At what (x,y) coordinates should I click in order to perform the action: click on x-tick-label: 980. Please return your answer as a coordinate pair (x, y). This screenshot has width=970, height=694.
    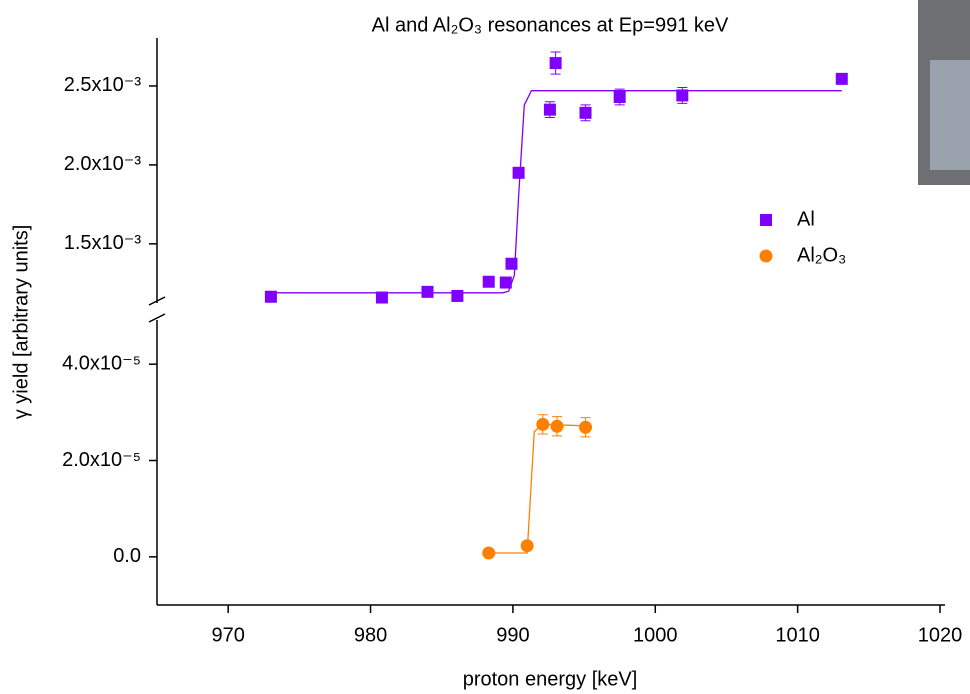
    Looking at the image, I should click on (370, 635).